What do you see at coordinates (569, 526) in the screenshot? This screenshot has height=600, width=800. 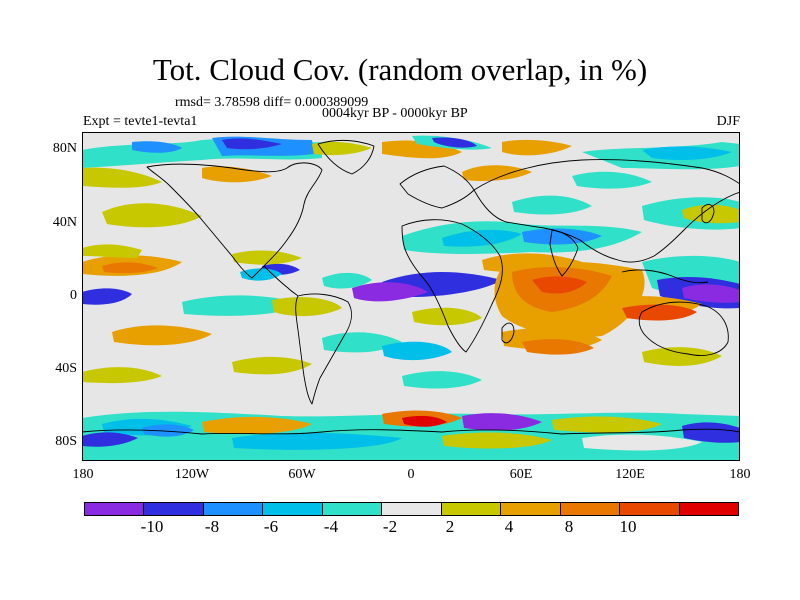 I see `colorbar-label: 8` at bounding box center [569, 526].